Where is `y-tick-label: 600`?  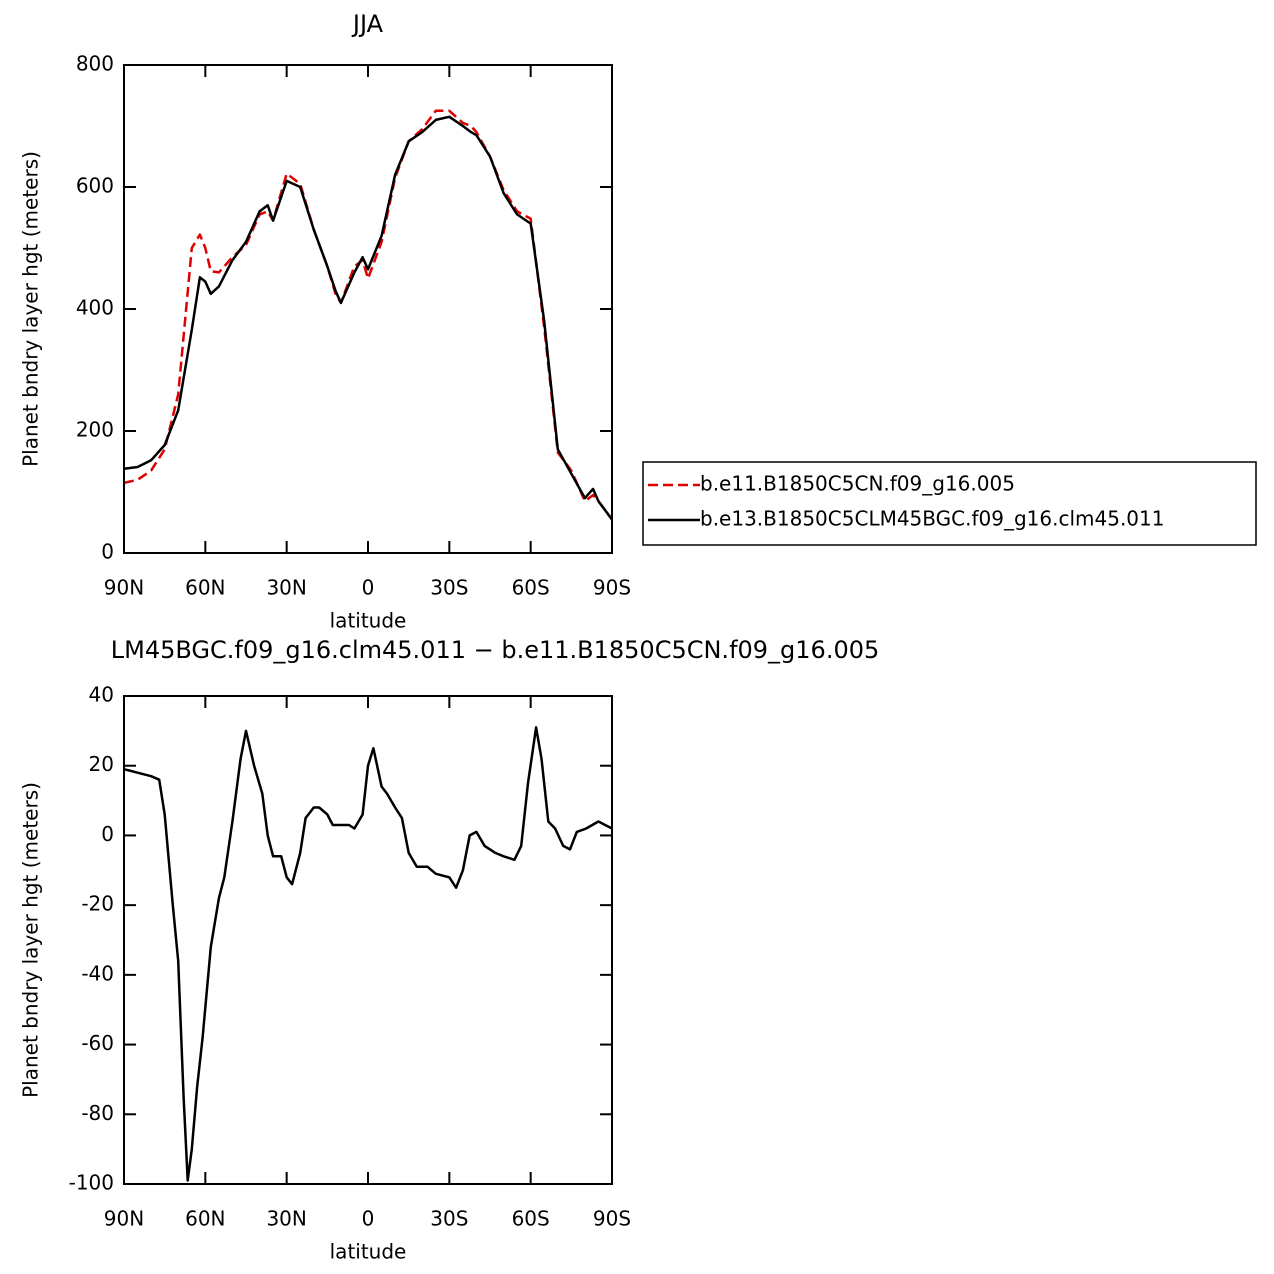 y-tick-label: 600 is located at coordinates (95, 186).